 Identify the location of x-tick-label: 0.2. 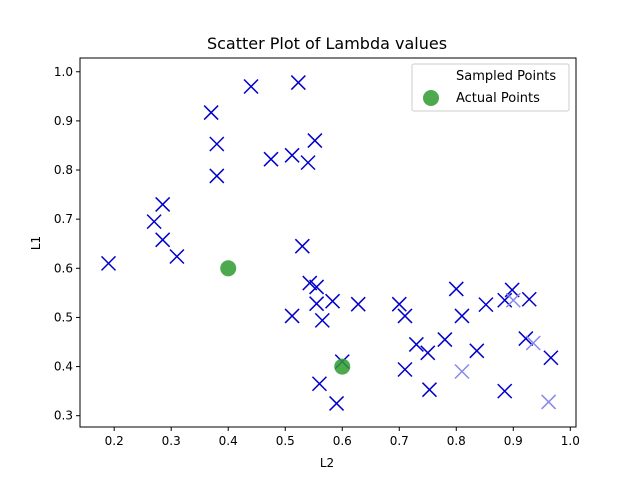
(114, 441).